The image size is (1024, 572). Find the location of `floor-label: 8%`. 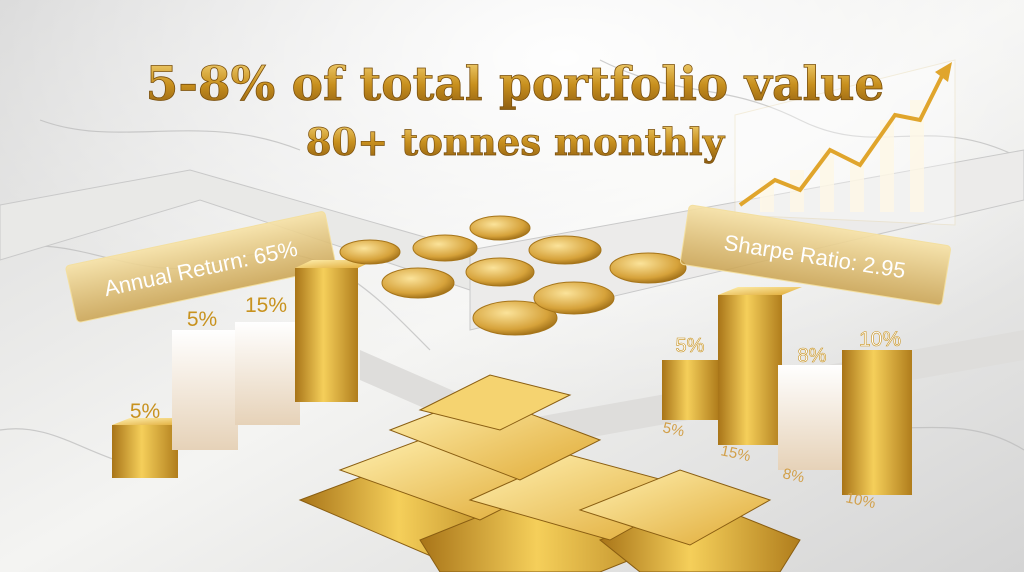

floor-label: 8% is located at coordinates (793, 475).